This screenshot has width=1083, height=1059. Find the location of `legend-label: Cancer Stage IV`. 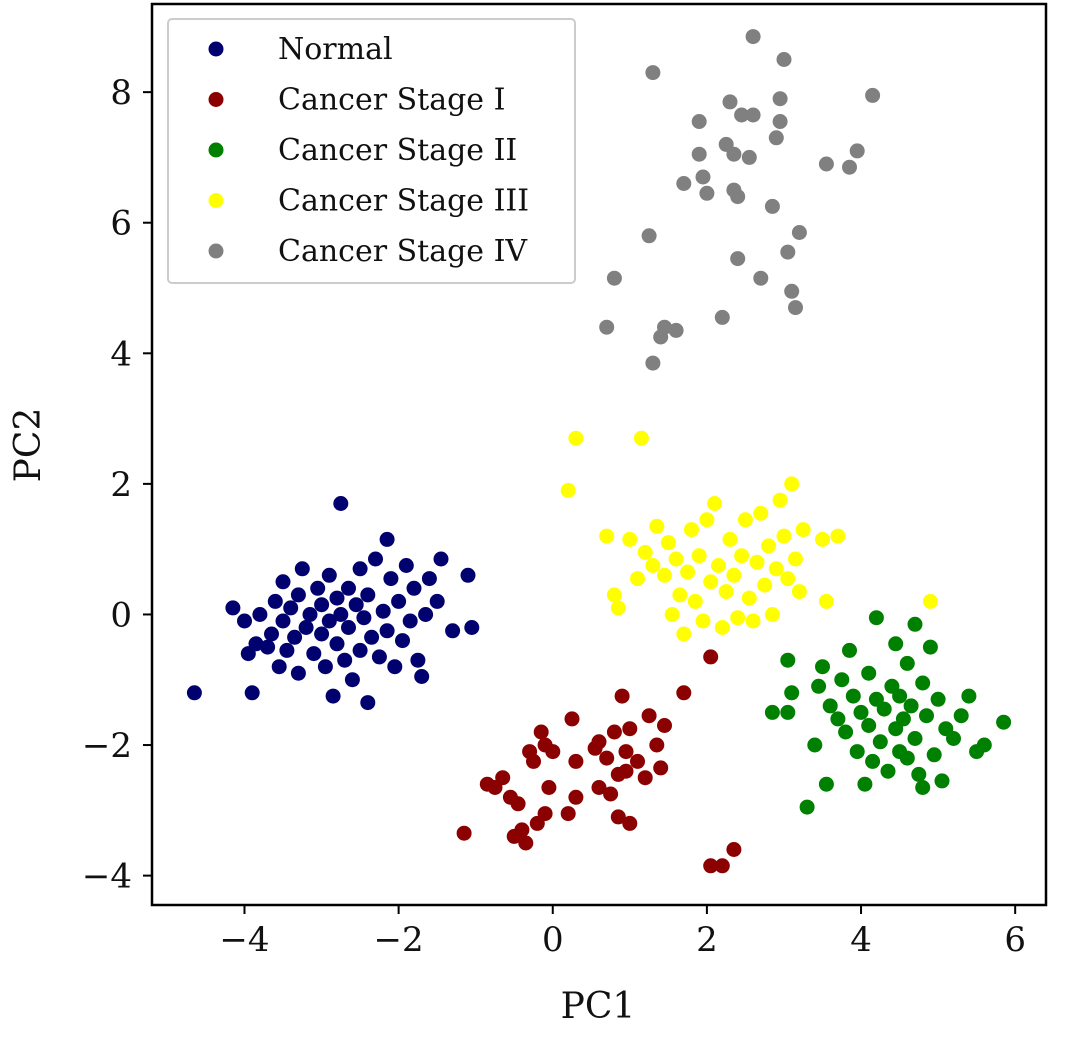

legend-label: Cancer Stage IV is located at coordinates (403, 251).